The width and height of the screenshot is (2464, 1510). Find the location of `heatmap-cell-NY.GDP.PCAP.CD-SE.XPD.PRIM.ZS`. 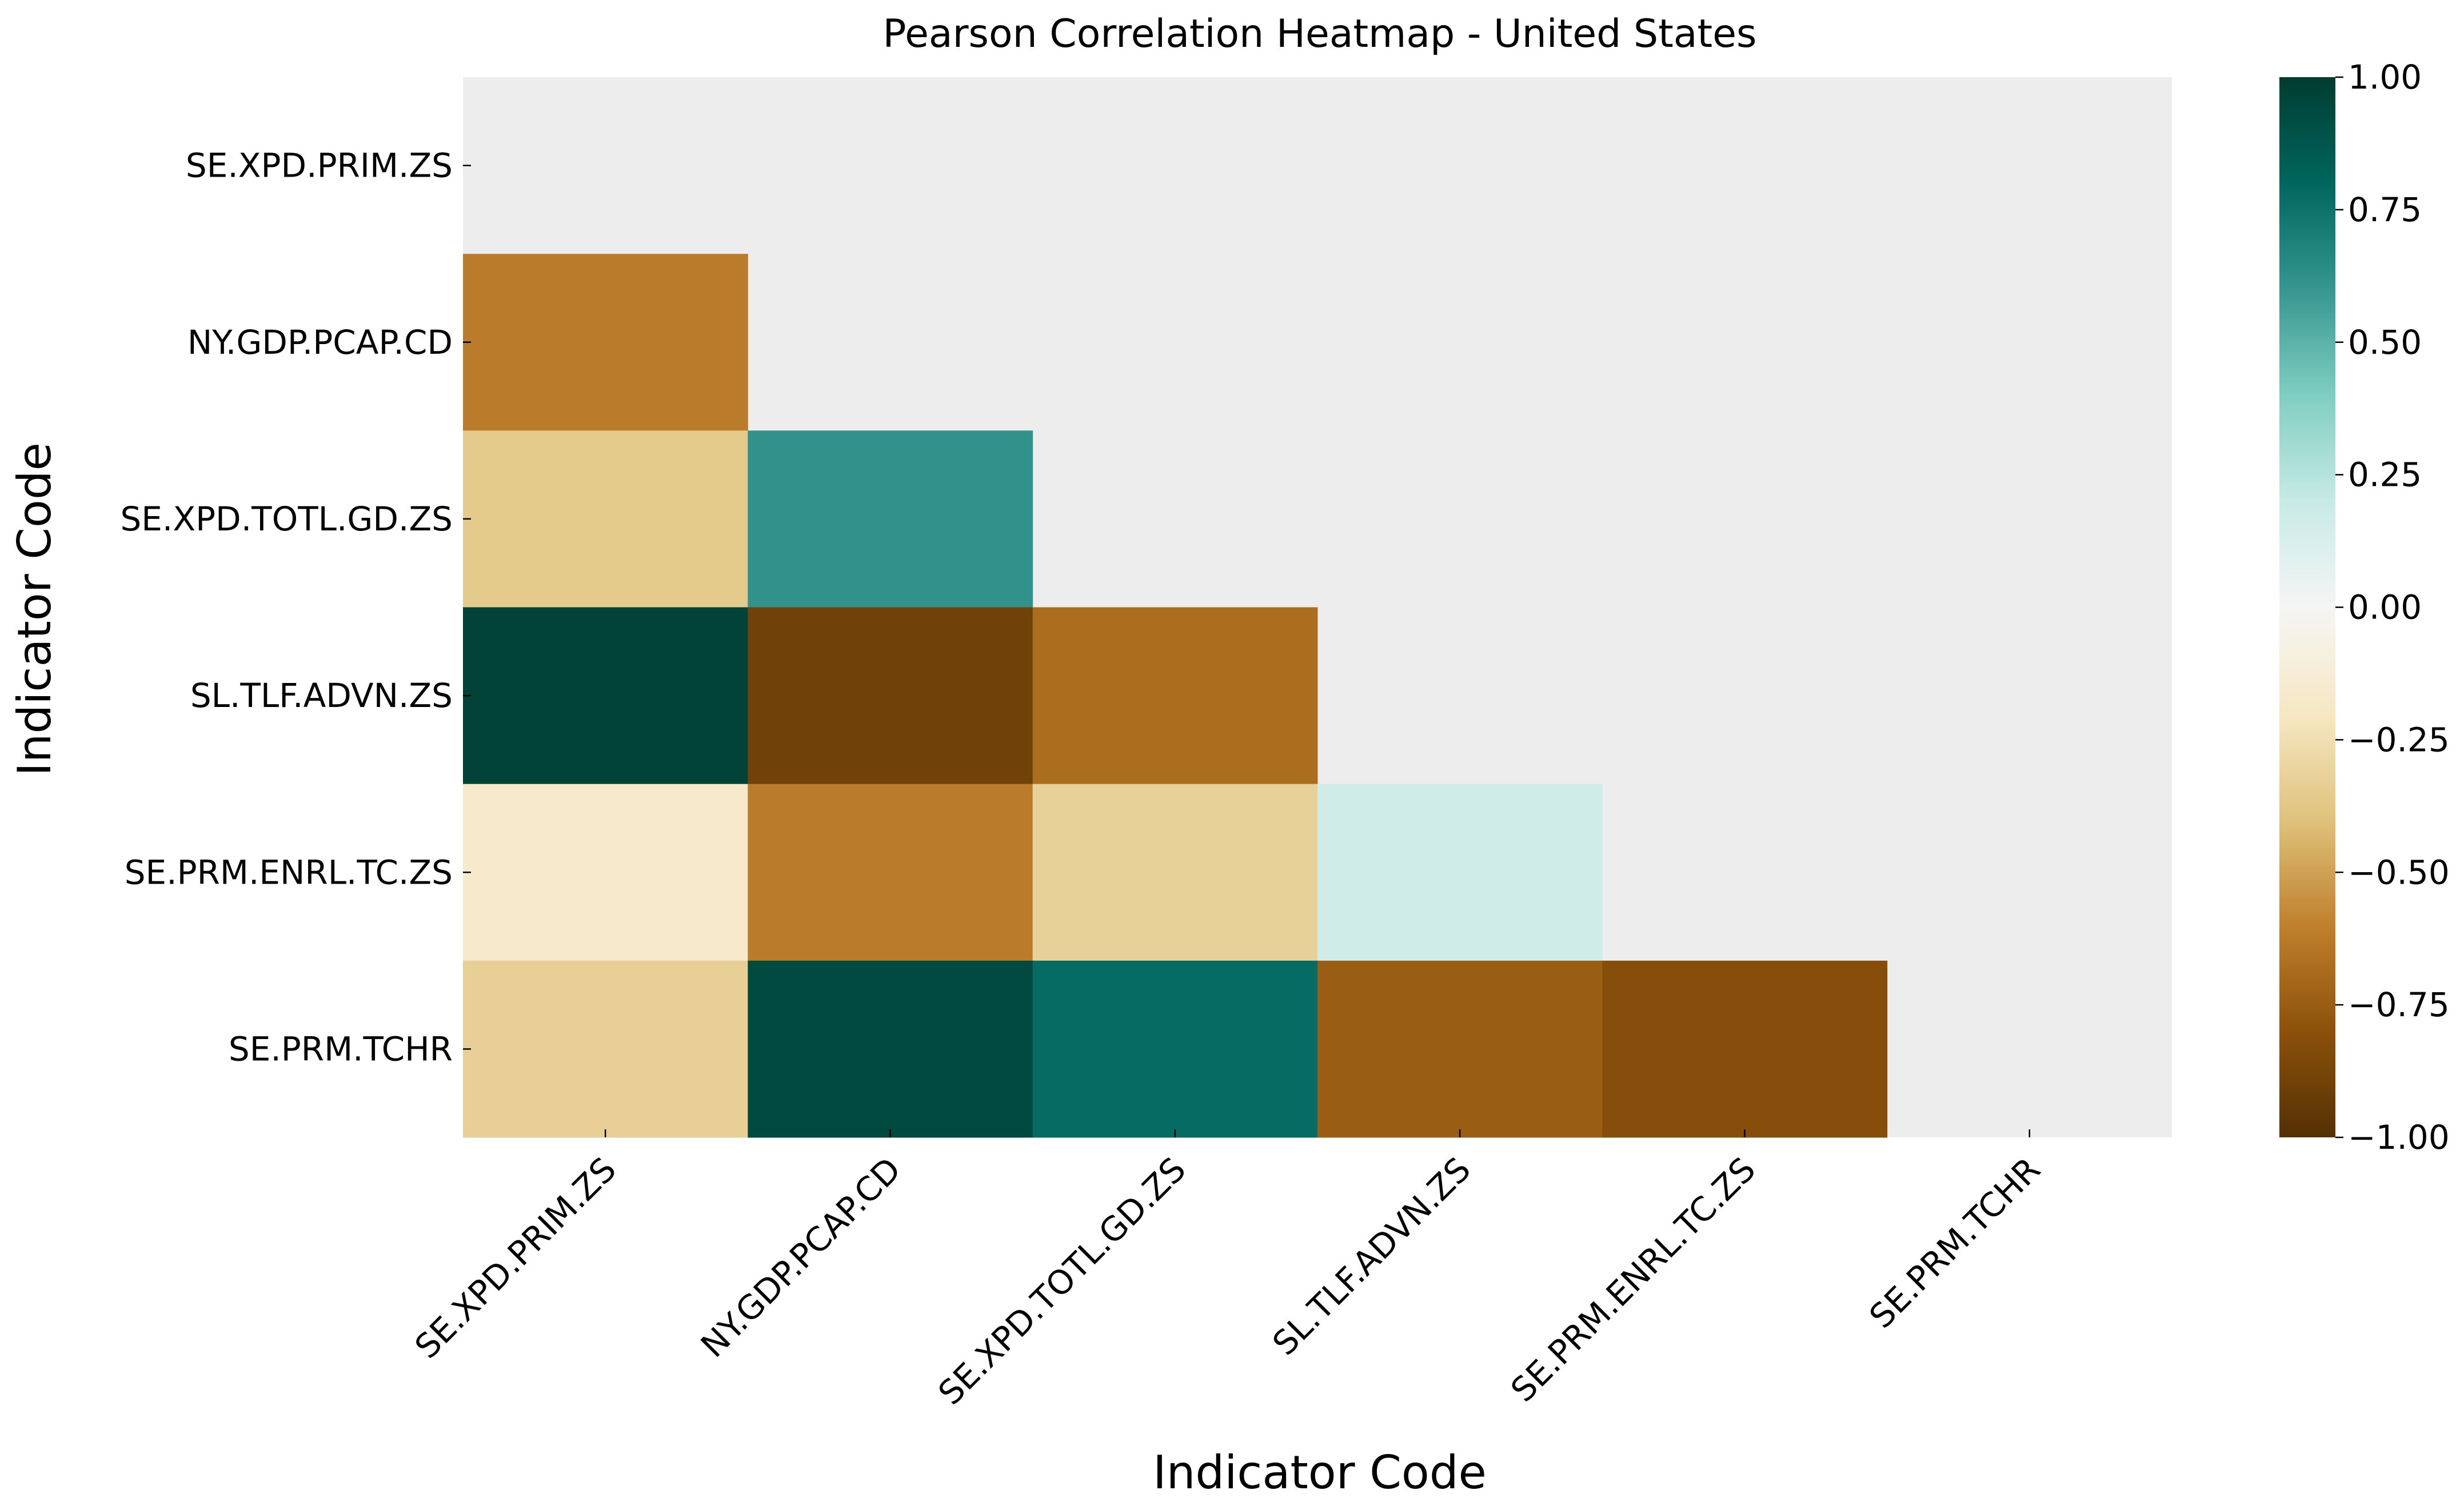

heatmap-cell-NY.GDP.PCAP.CD-SE.XPD.PRIM.ZS is located at coordinates (606, 343).